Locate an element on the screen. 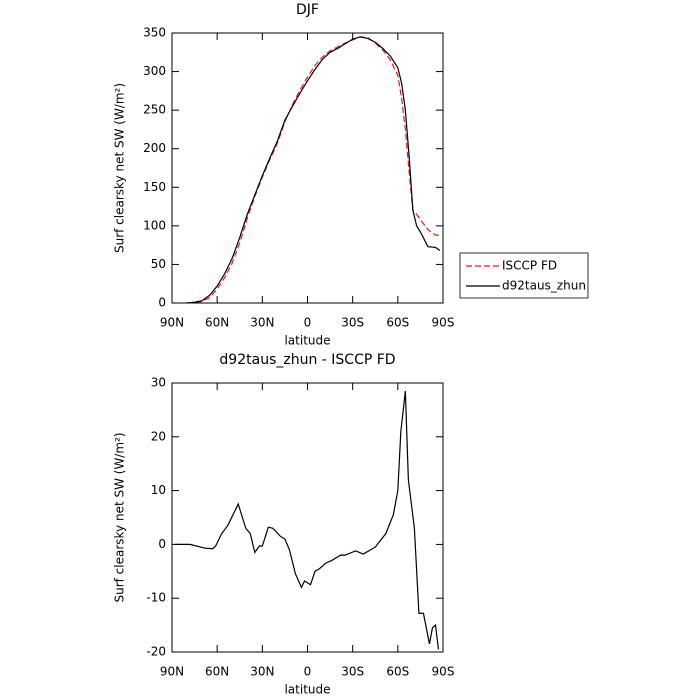 The image size is (700, 700). y-tick-label: 250 is located at coordinates (154, 110).